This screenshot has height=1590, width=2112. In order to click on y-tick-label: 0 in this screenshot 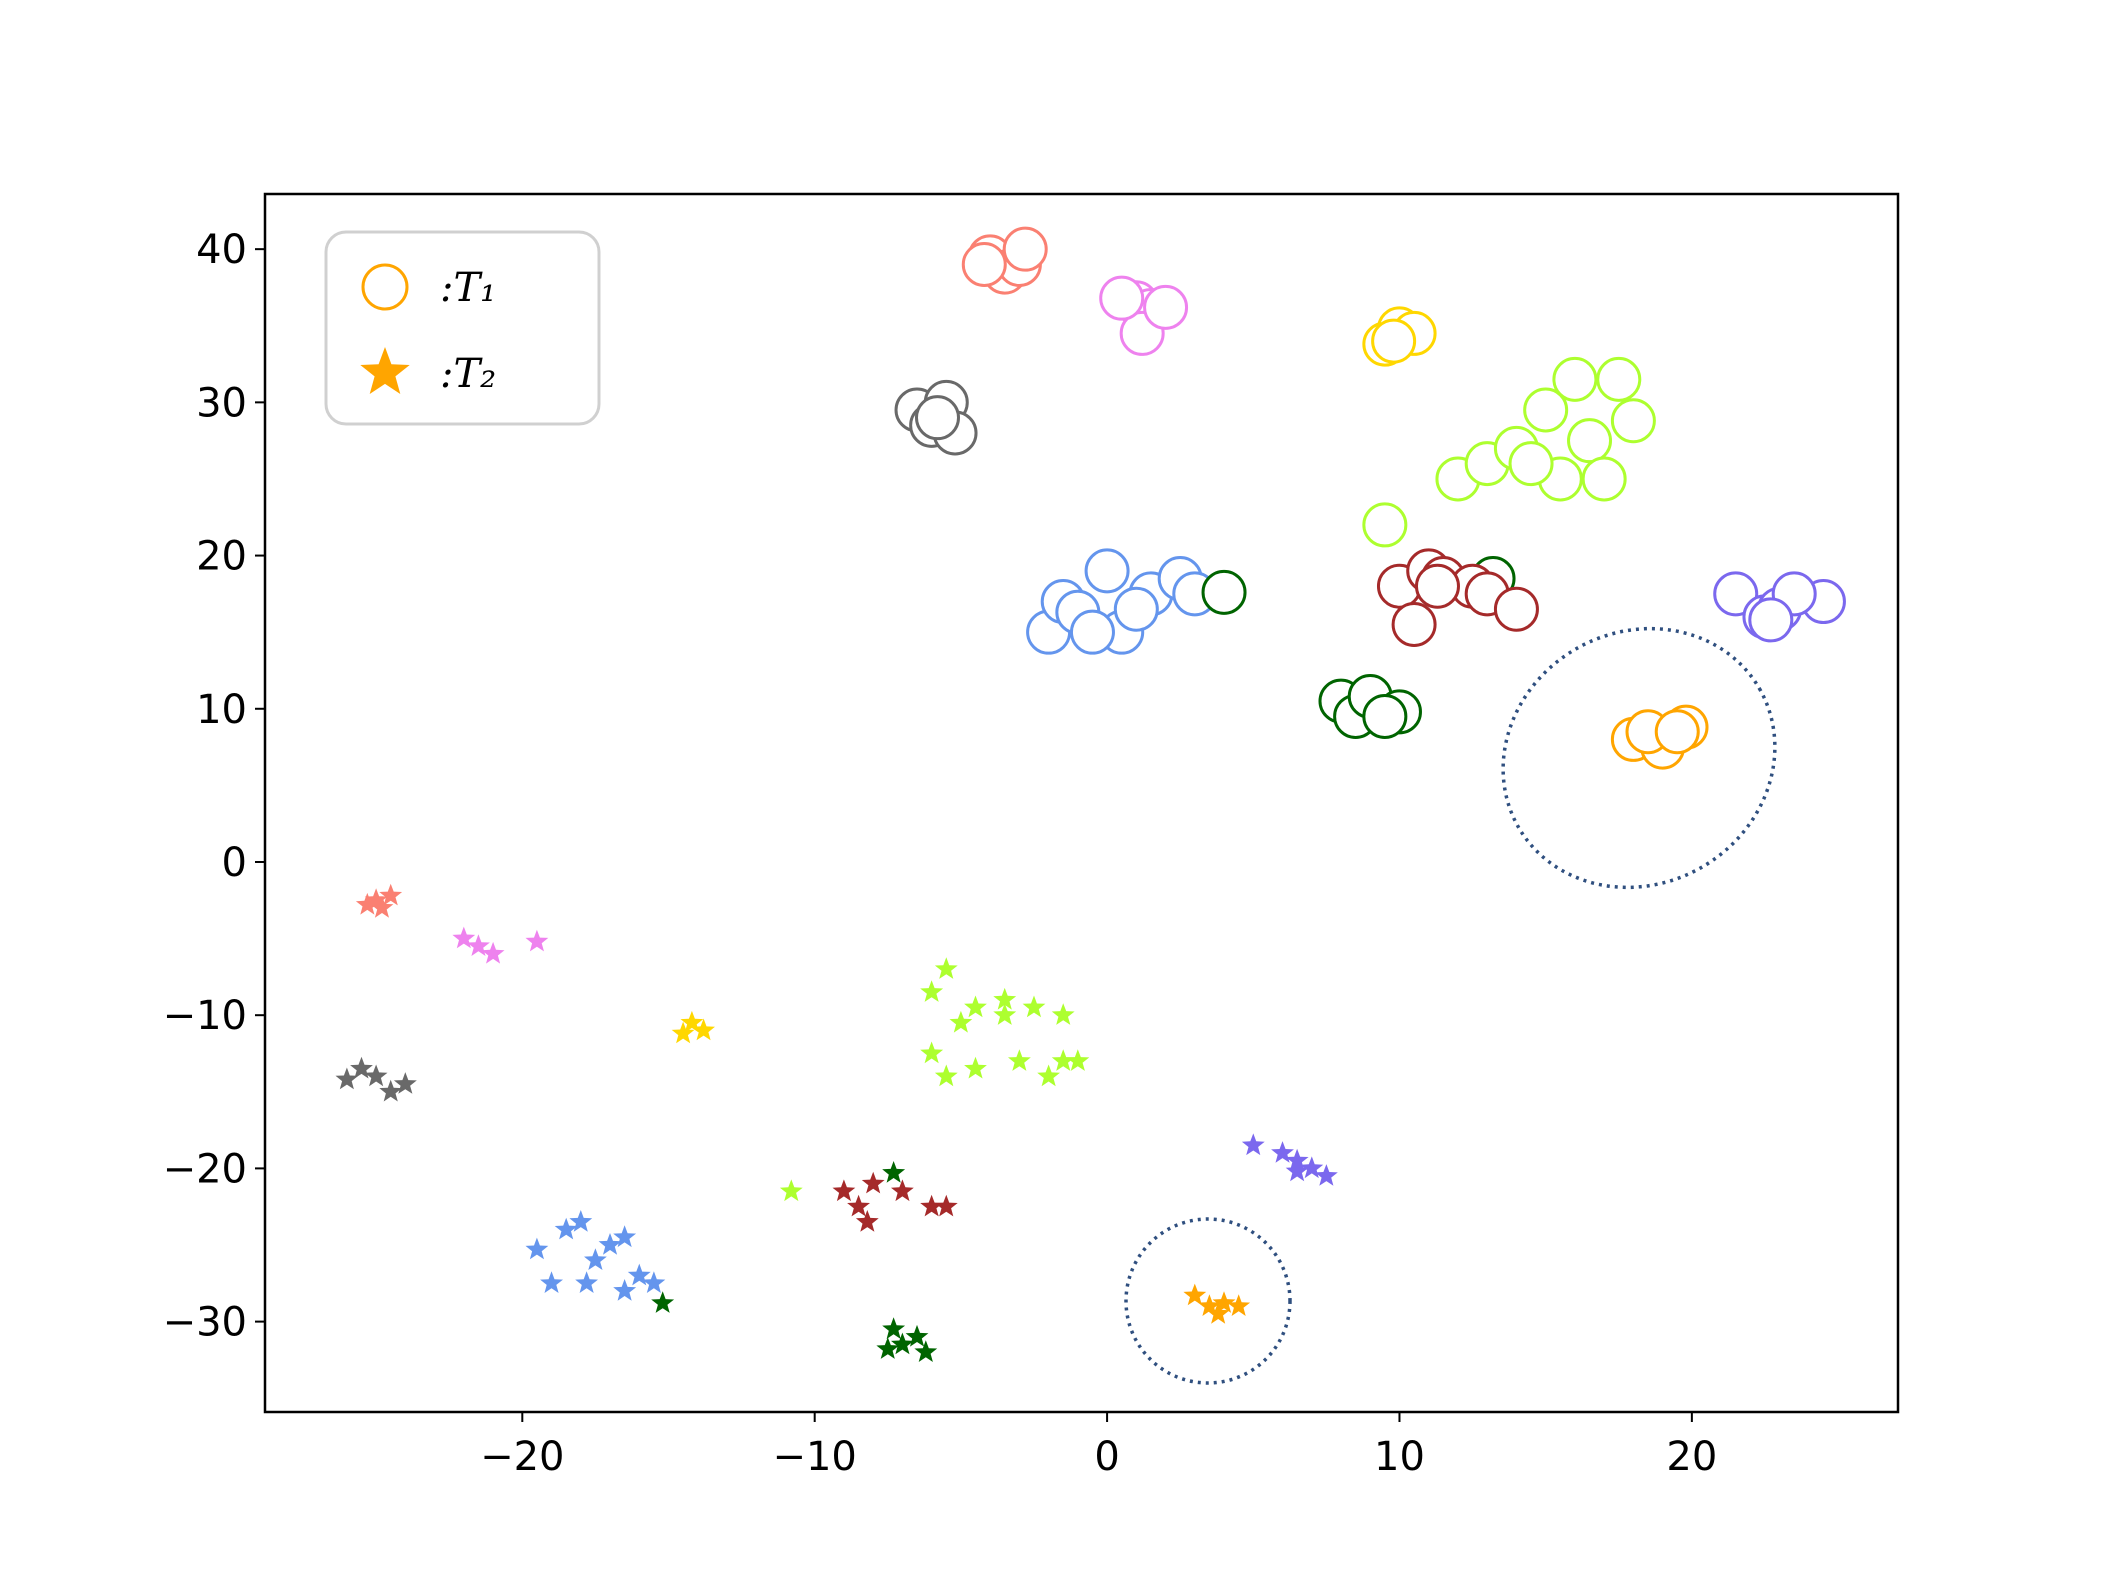, I will do `click(234, 863)`.